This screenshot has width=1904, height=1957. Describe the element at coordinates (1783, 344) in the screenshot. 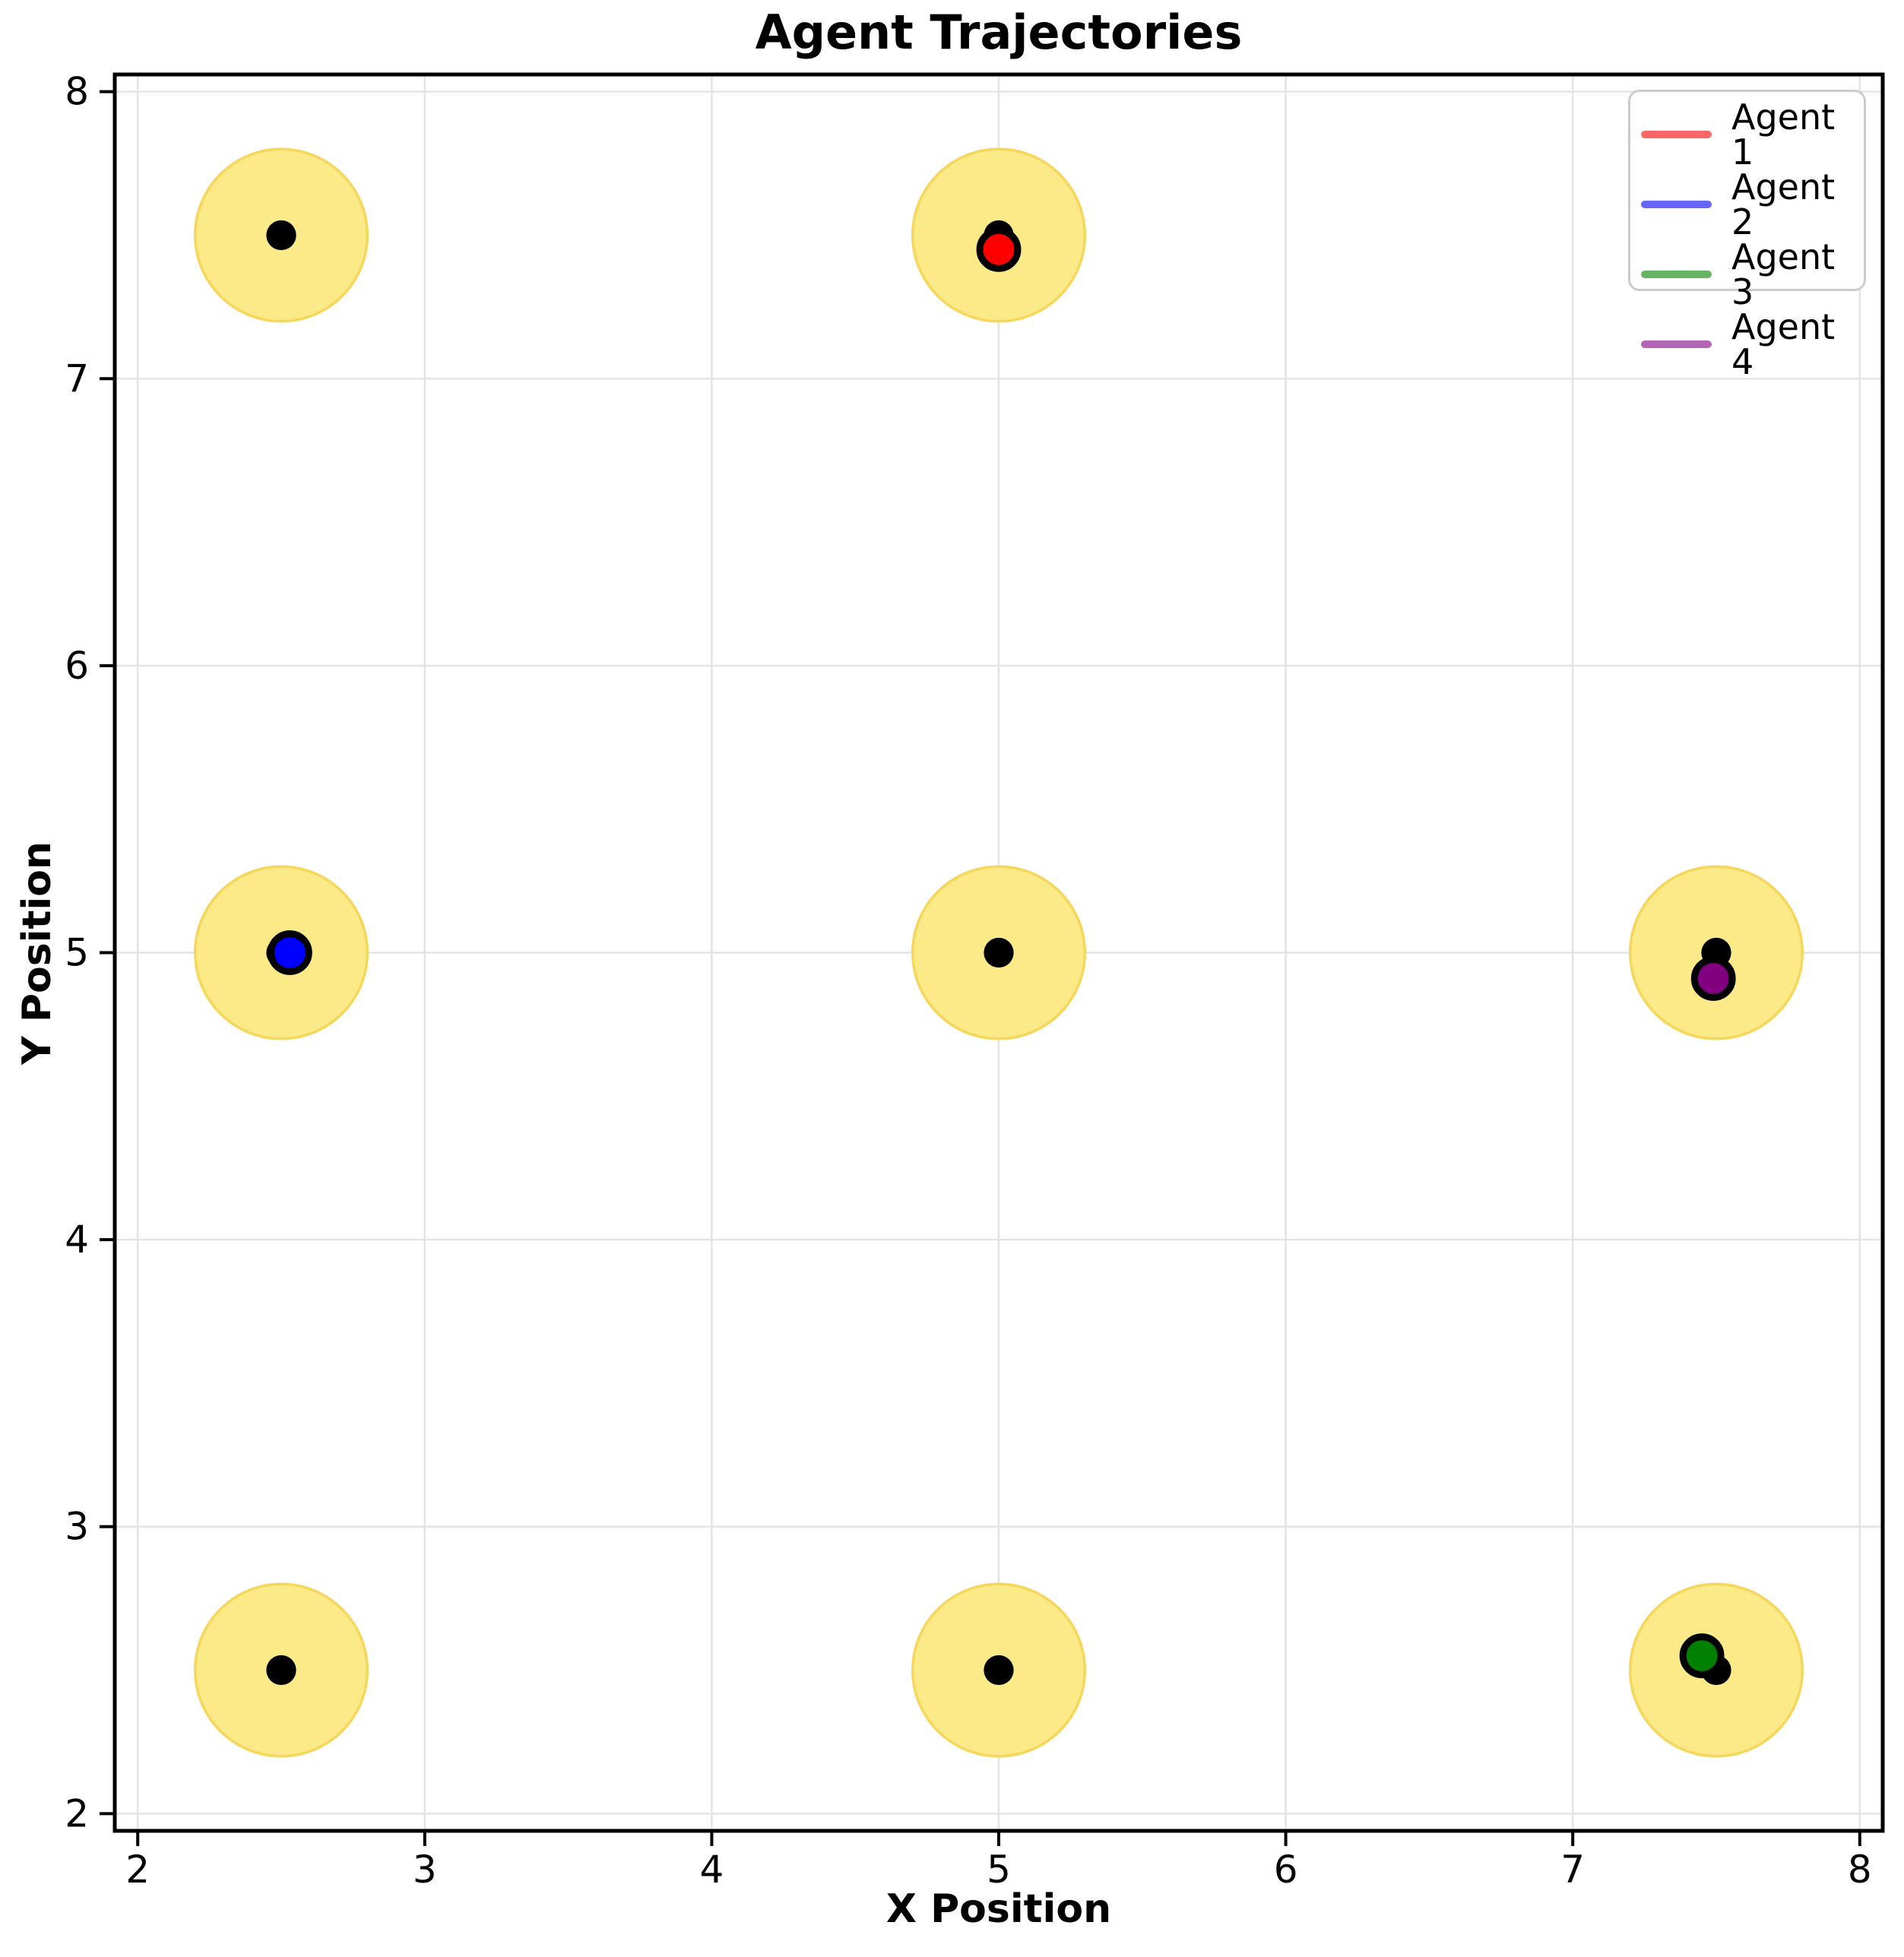

I see `legend-label: Agent 4` at that location.